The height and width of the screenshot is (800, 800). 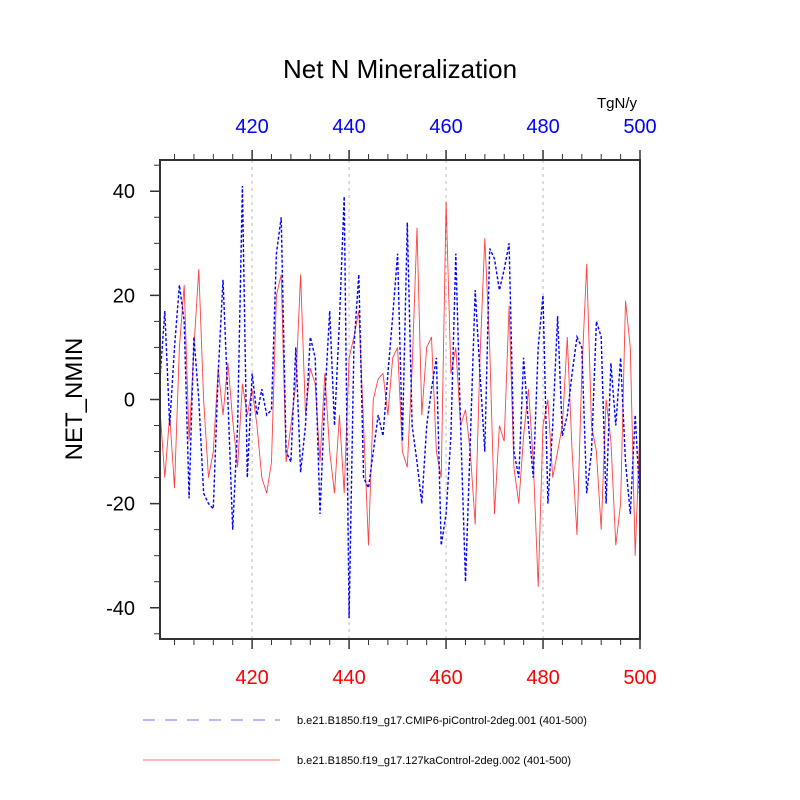 I want to click on y-tick-label: 40, so click(x=124, y=192).